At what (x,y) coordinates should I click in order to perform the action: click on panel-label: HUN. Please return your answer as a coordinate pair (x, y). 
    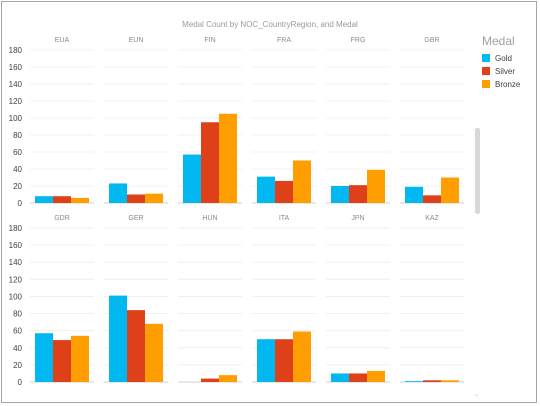
    Looking at the image, I should click on (209, 218).